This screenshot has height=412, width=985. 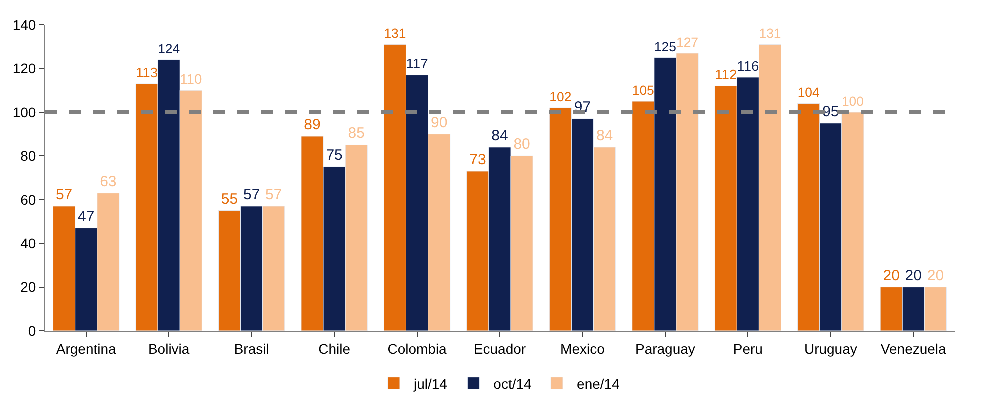 I want to click on data-label: 80, so click(x=522, y=145).